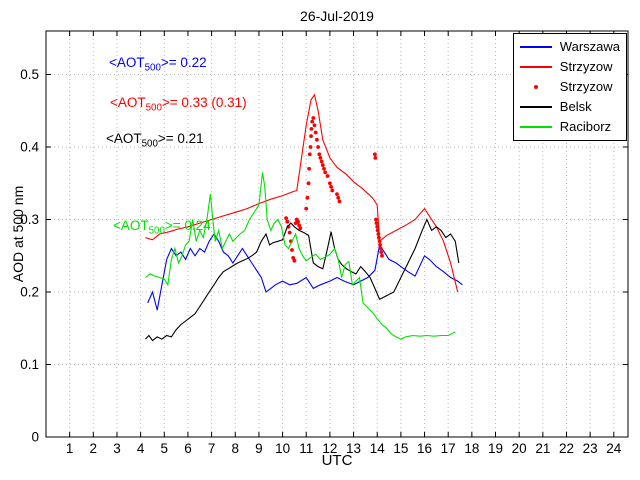 The image size is (640, 480). Describe the element at coordinates (400, 448) in the screenshot. I see `x-tick-label: 15` at that location.